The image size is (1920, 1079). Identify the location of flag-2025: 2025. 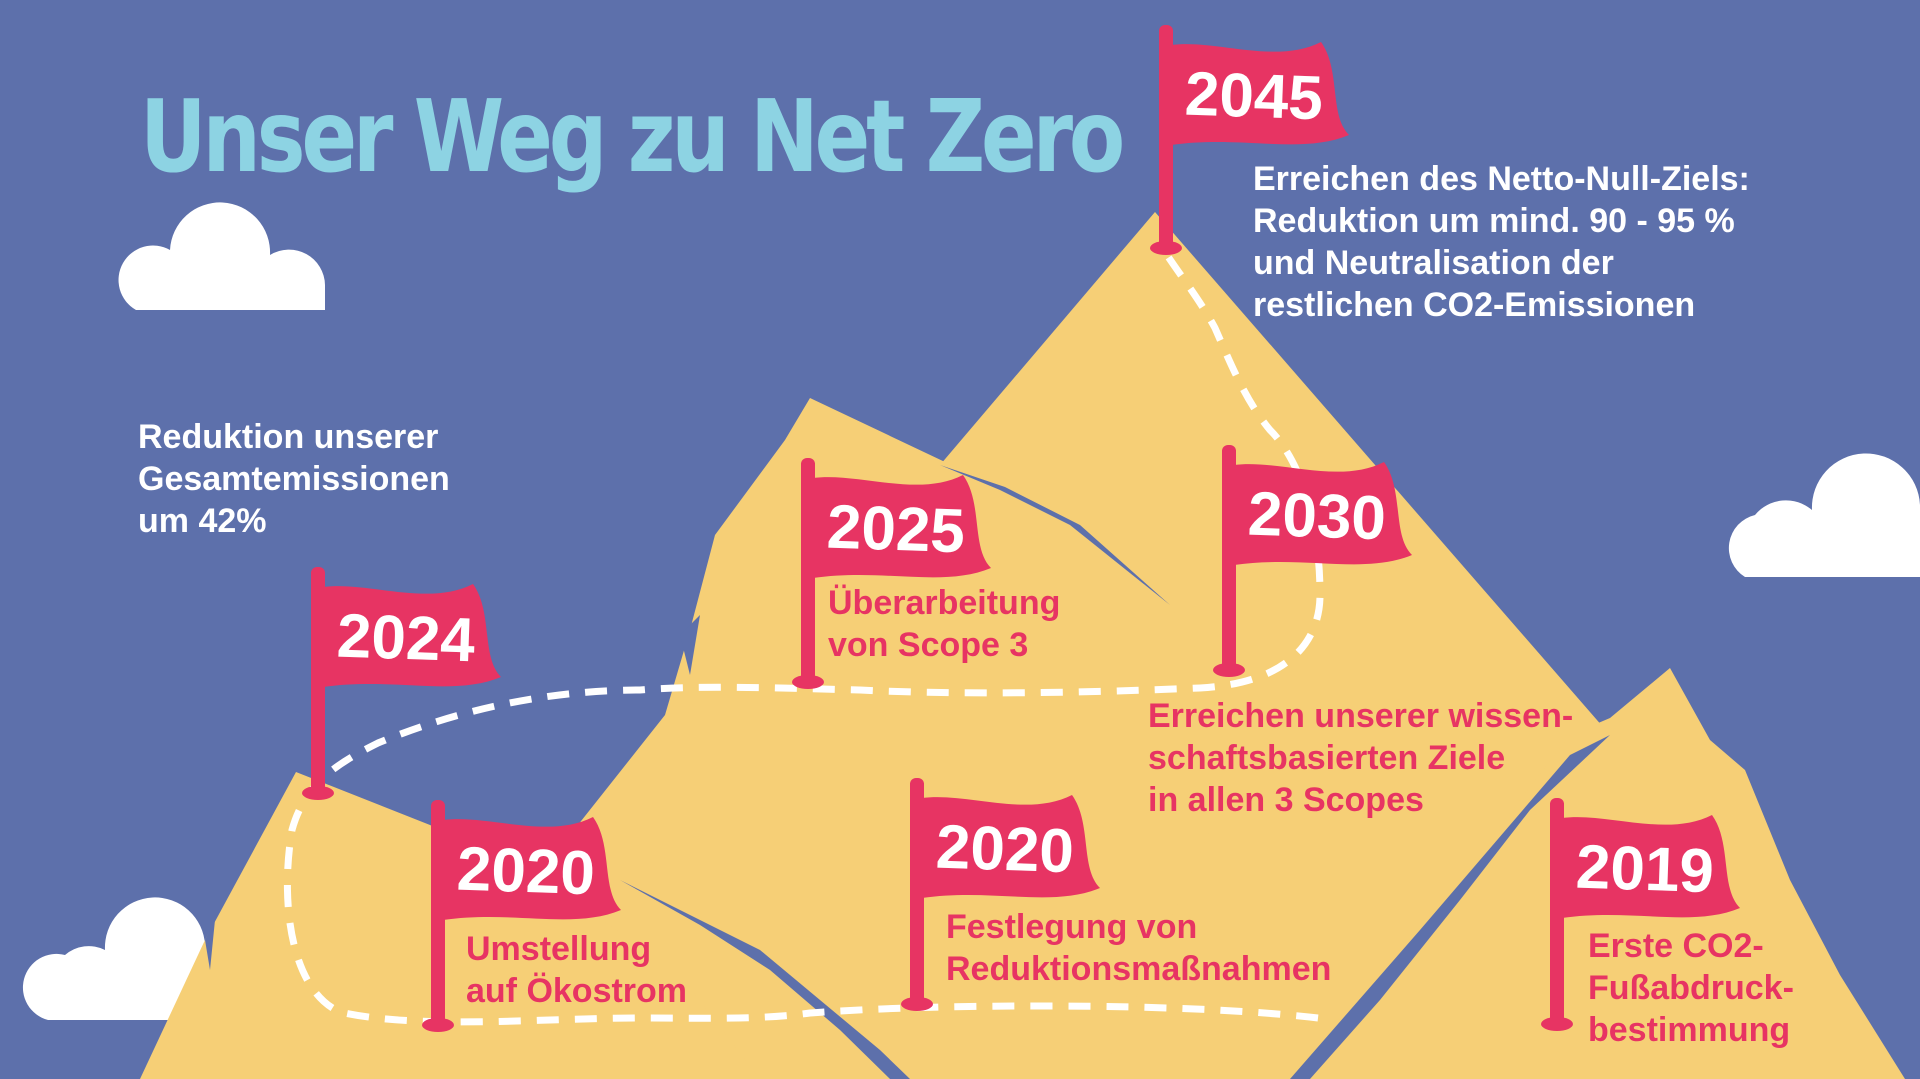
(891, 573).